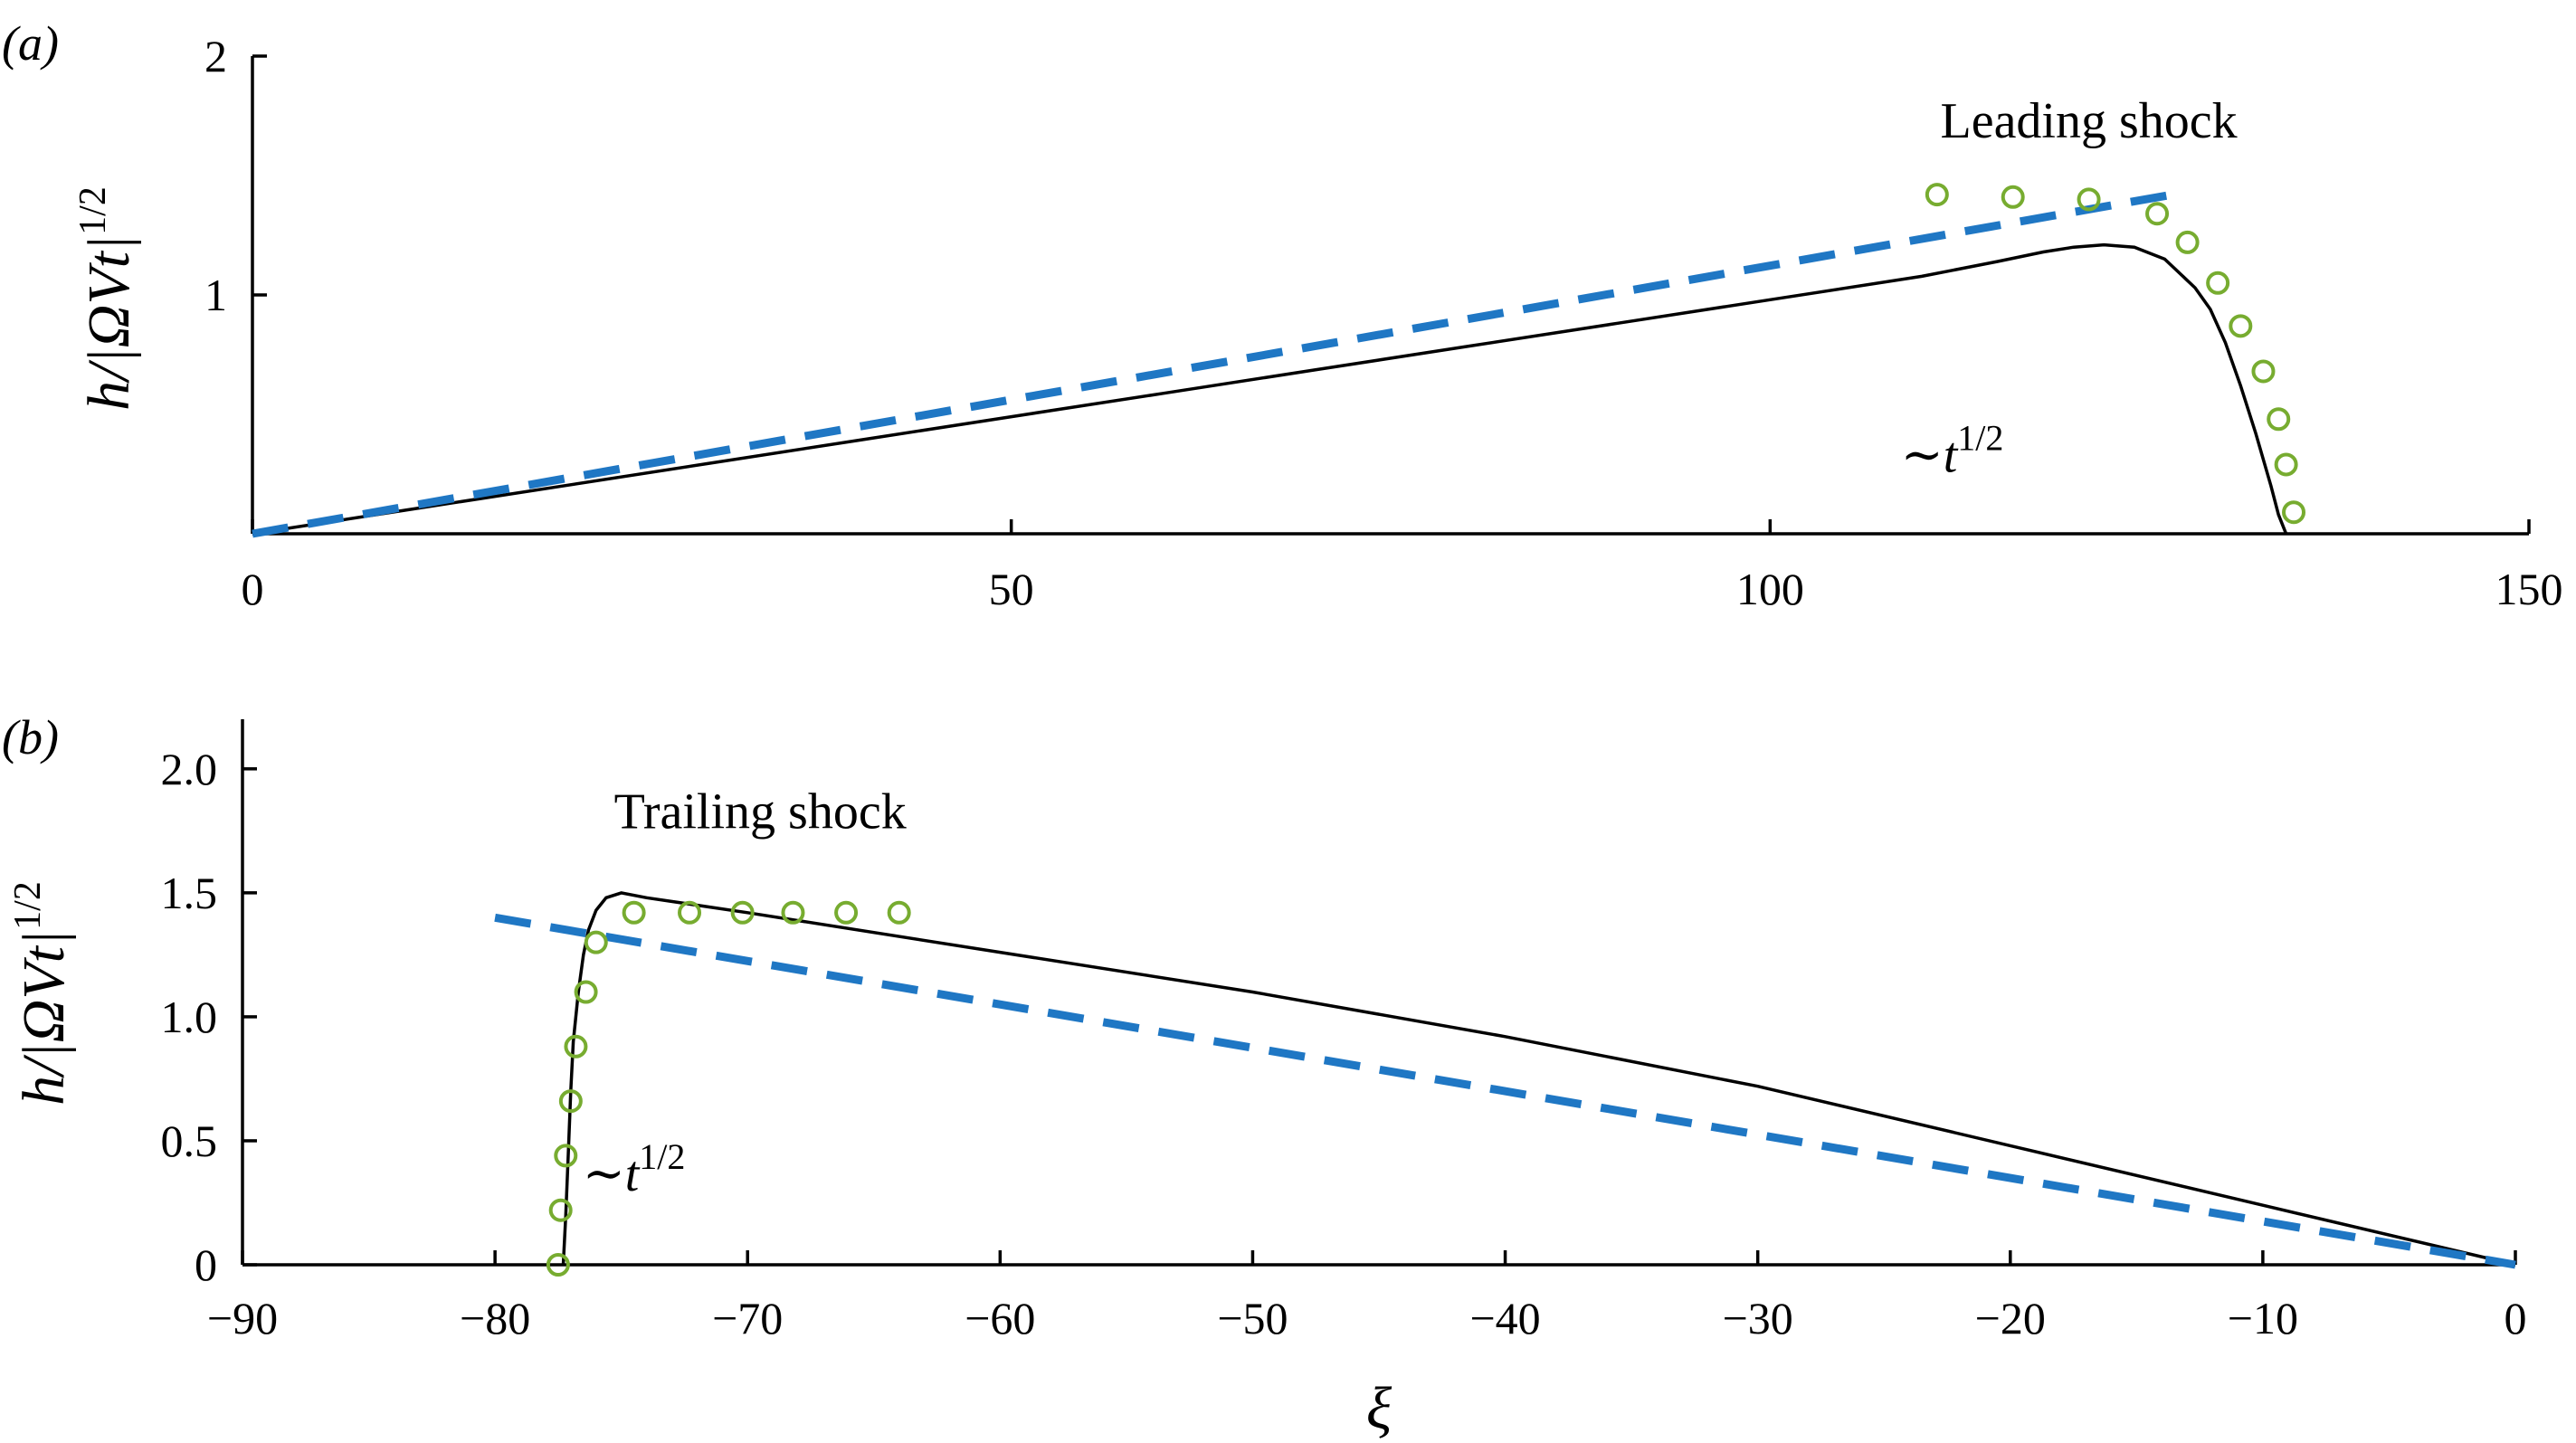 This screenshot has width=2576, height=1443. What do you see at coordinates (1758, 1318) in the screenshot?
I see `x-tick-label: −30` at bounding box center [1758, 1318].